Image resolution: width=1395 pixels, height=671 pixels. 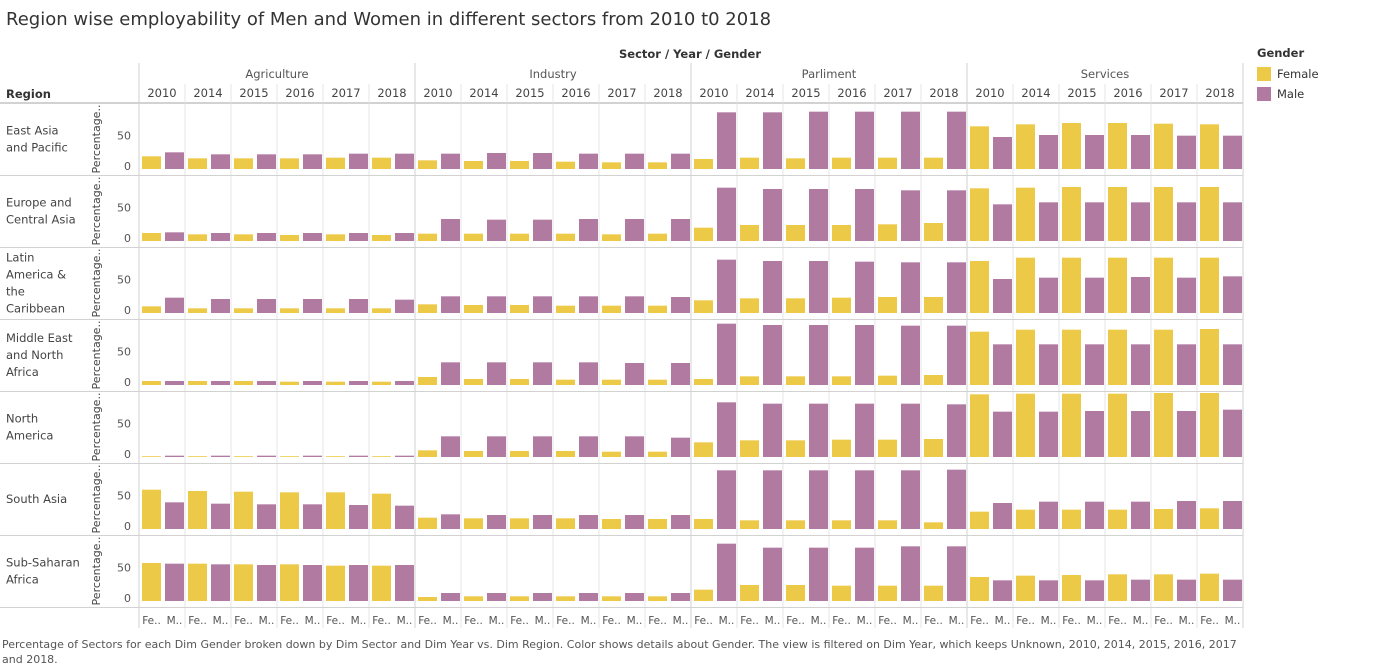 What do you see at coordinates (575, 93) in the screenshot?
I see `year-header: 2016` at bounding box center [575, 93].